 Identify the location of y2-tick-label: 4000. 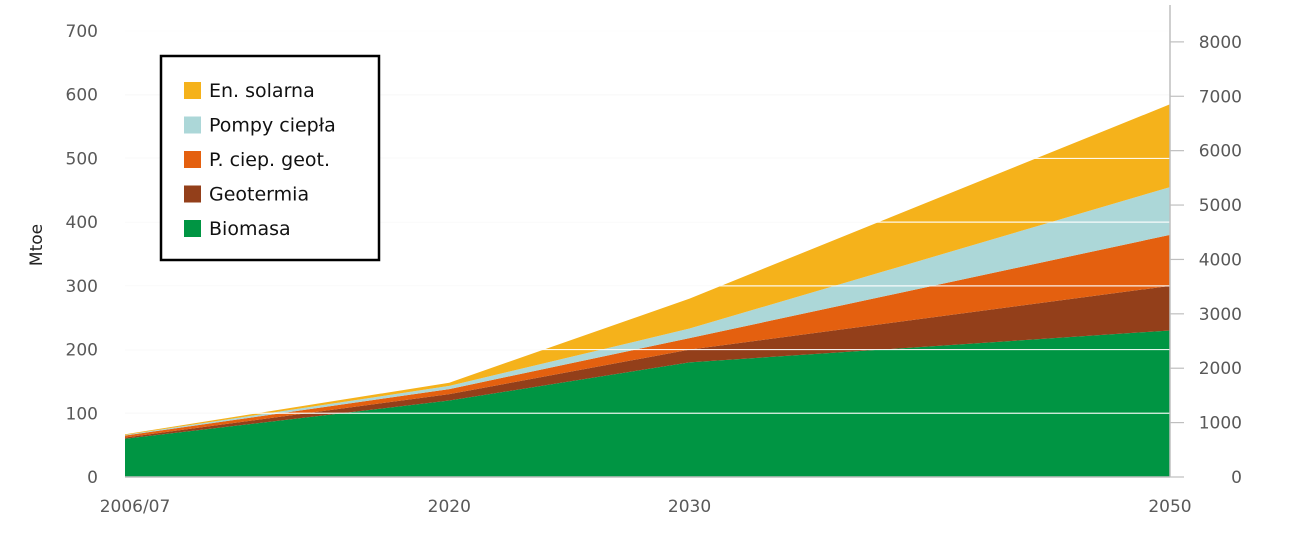
(1220, 260).